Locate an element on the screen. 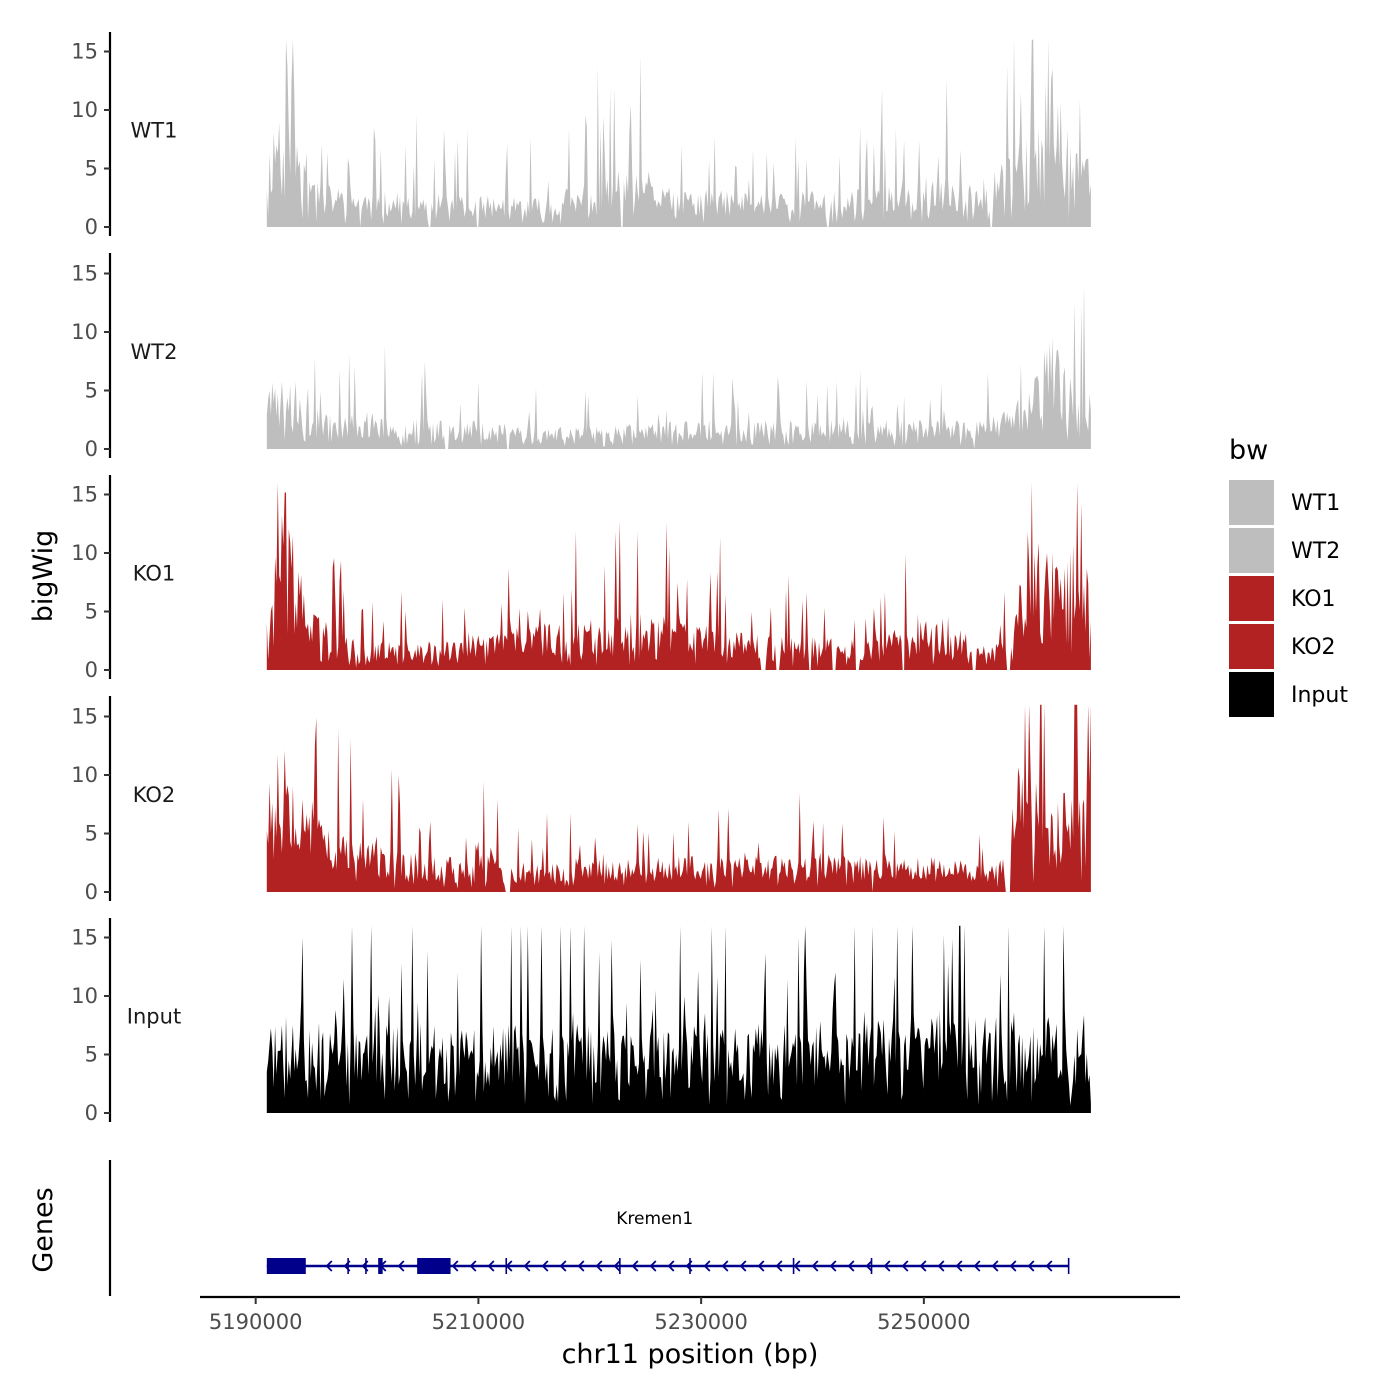 This screenshot has width=1400, height=1400. legend-swatch-wt1 is located at coordinates (1251, 502).